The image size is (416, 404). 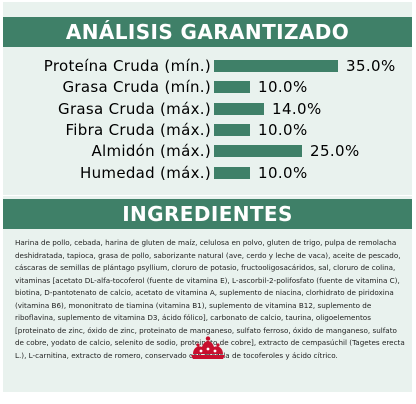 What do you see at coordinates (335, 151) in the screenshot?
I see `analysis-row-value: 25.0%` at bounding box center [335, 151].